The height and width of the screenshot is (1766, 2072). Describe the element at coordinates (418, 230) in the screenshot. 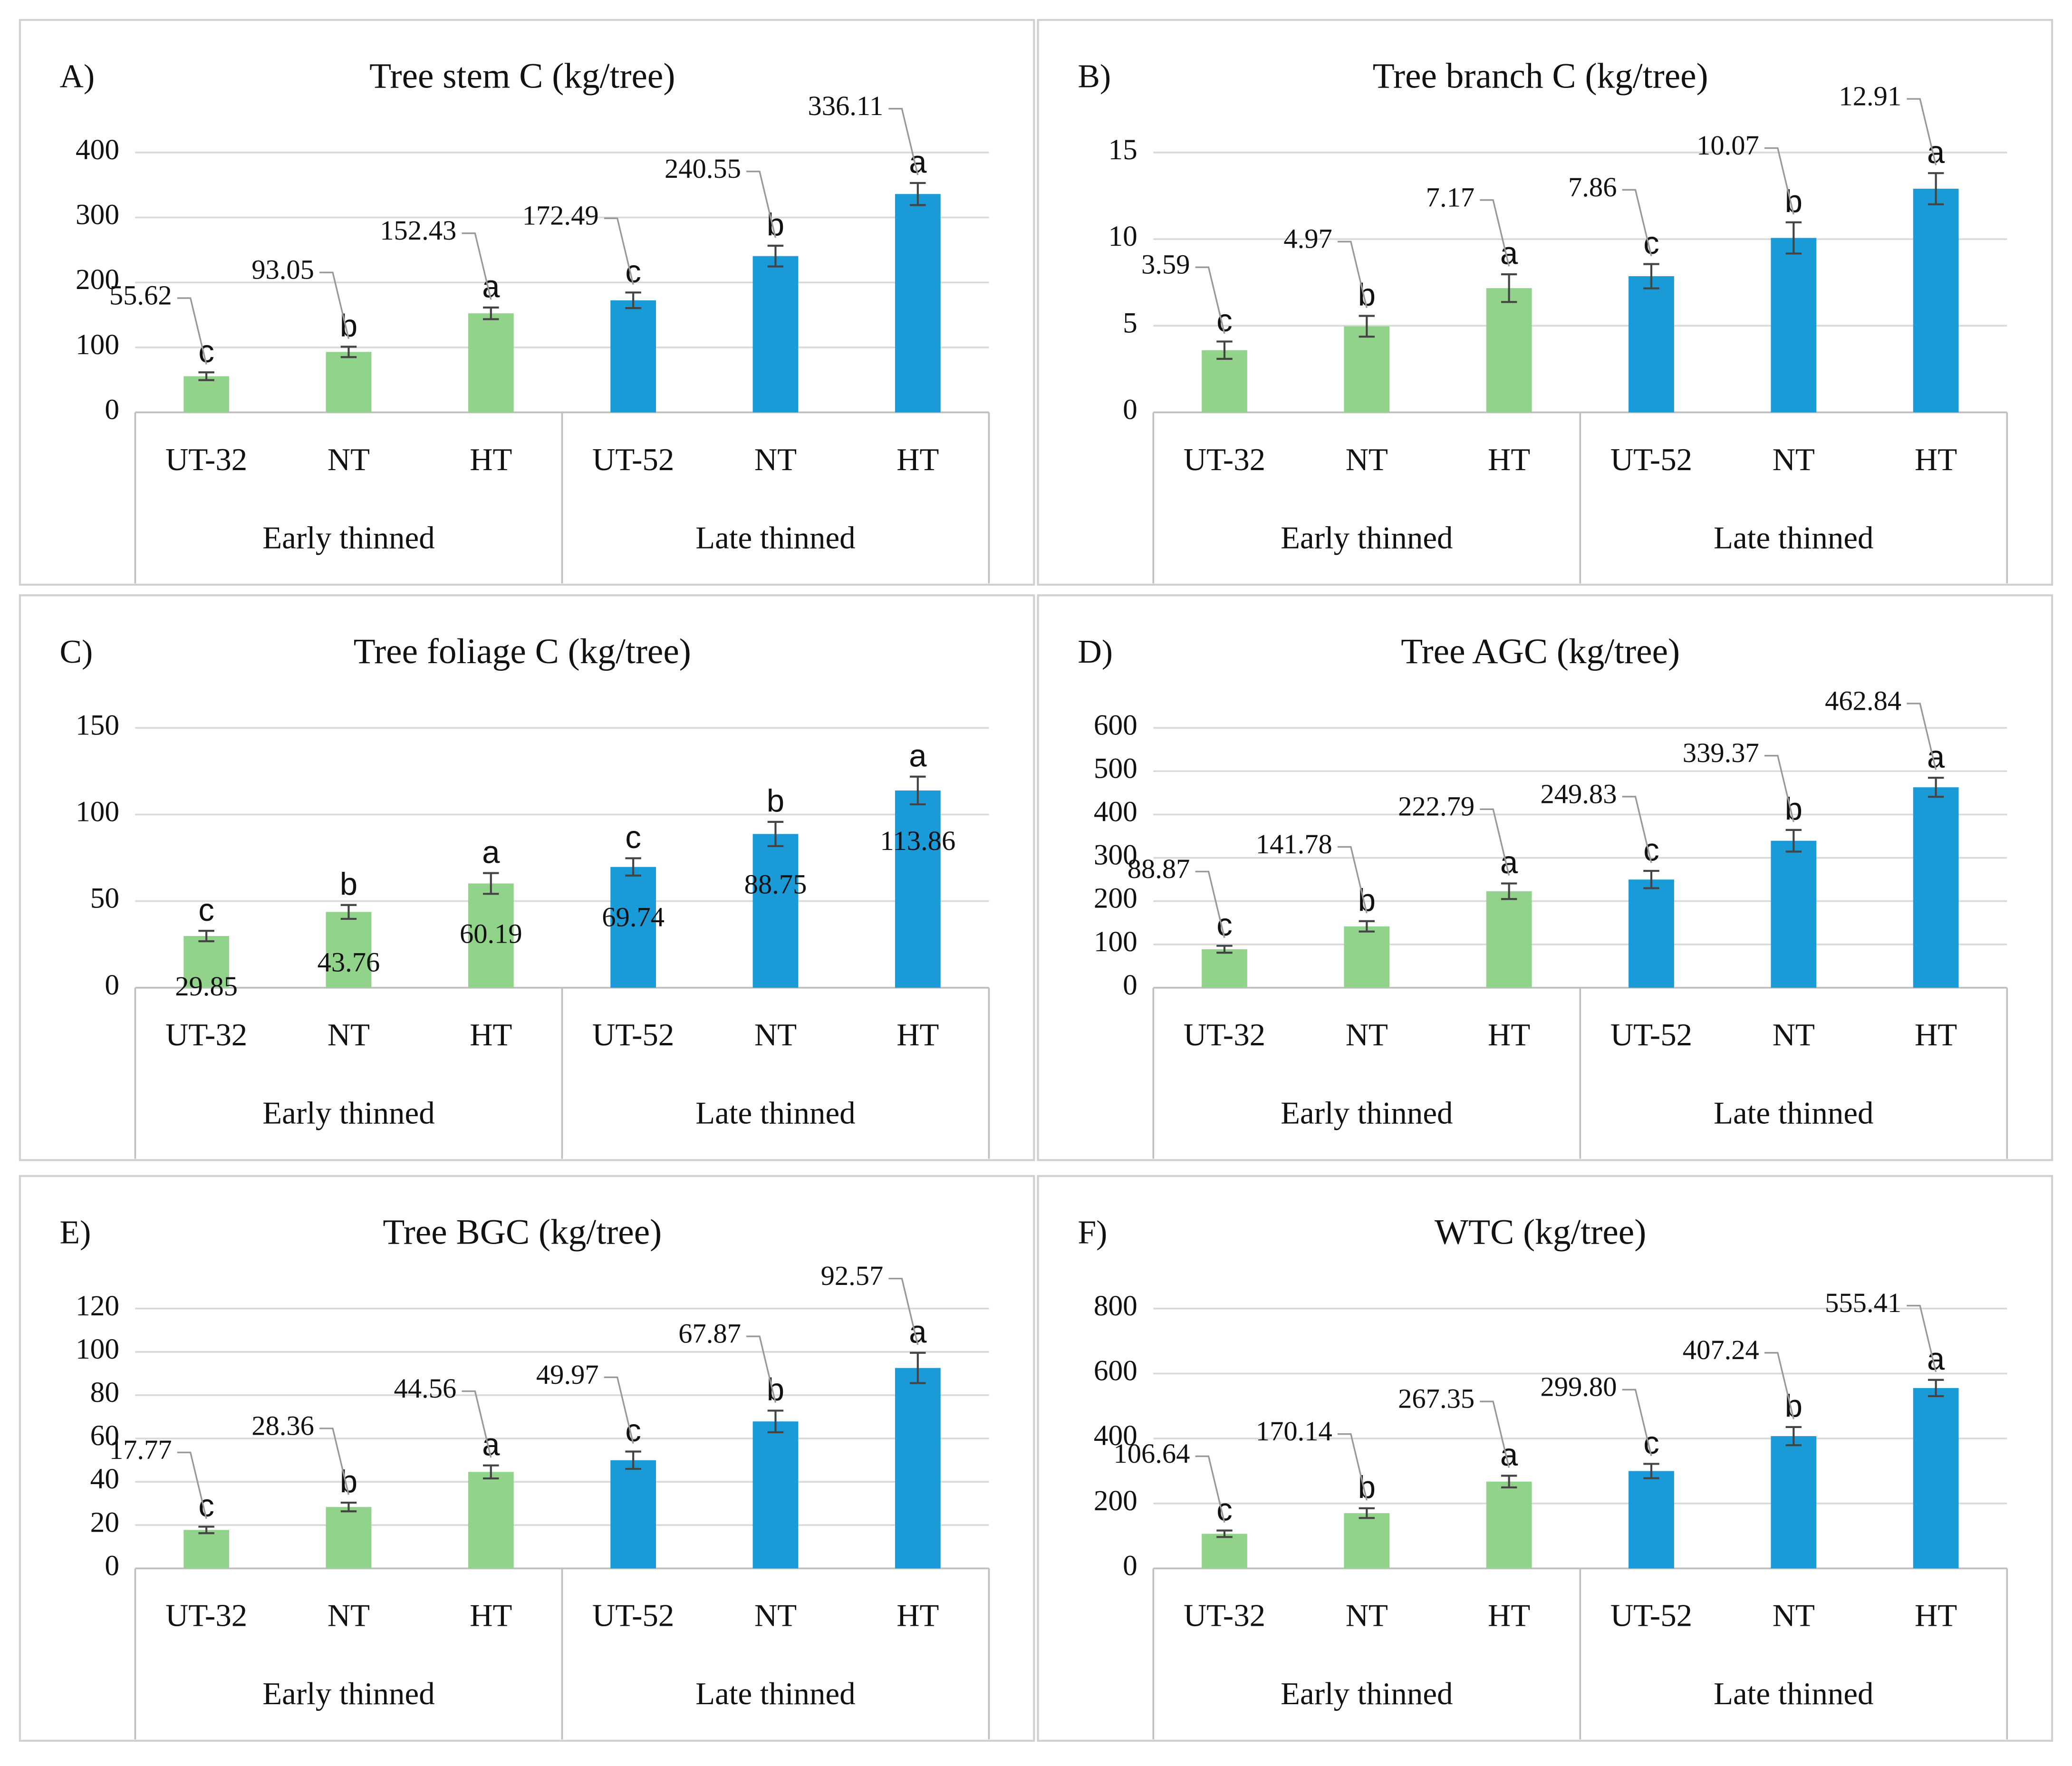

I see `data-label: 152.43` at that location.